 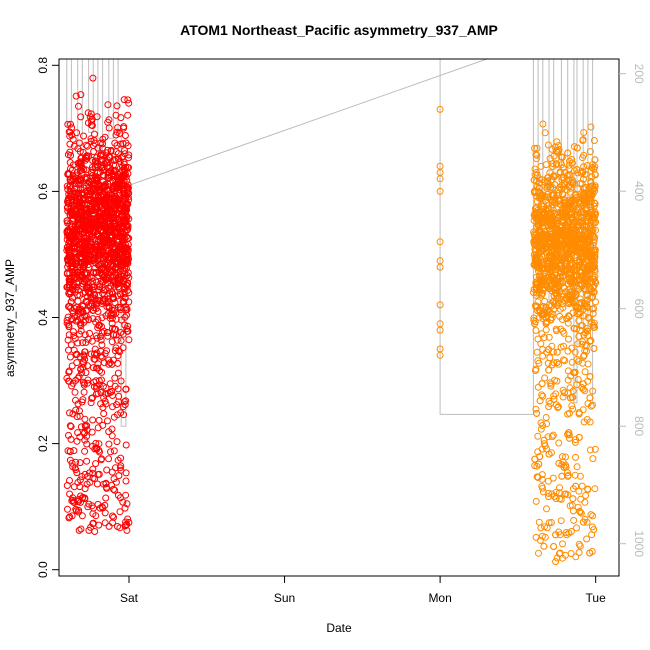 What do you see at coordinates (639, 309) in the screenshot?
I see `secondary-y-tick-label: 600` at bounding box center [639, 309].